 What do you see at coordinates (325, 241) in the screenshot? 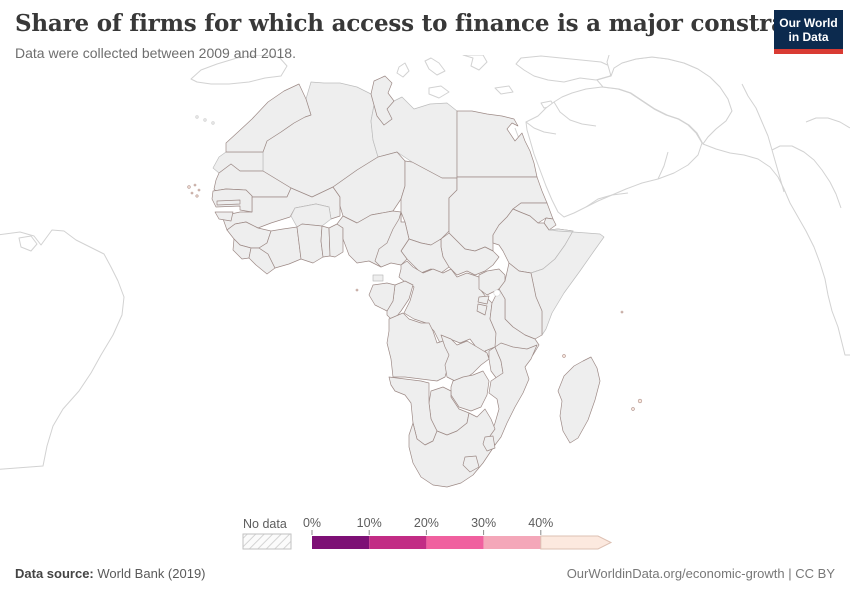
I see `country-togo` at bounding box center [325, 241].